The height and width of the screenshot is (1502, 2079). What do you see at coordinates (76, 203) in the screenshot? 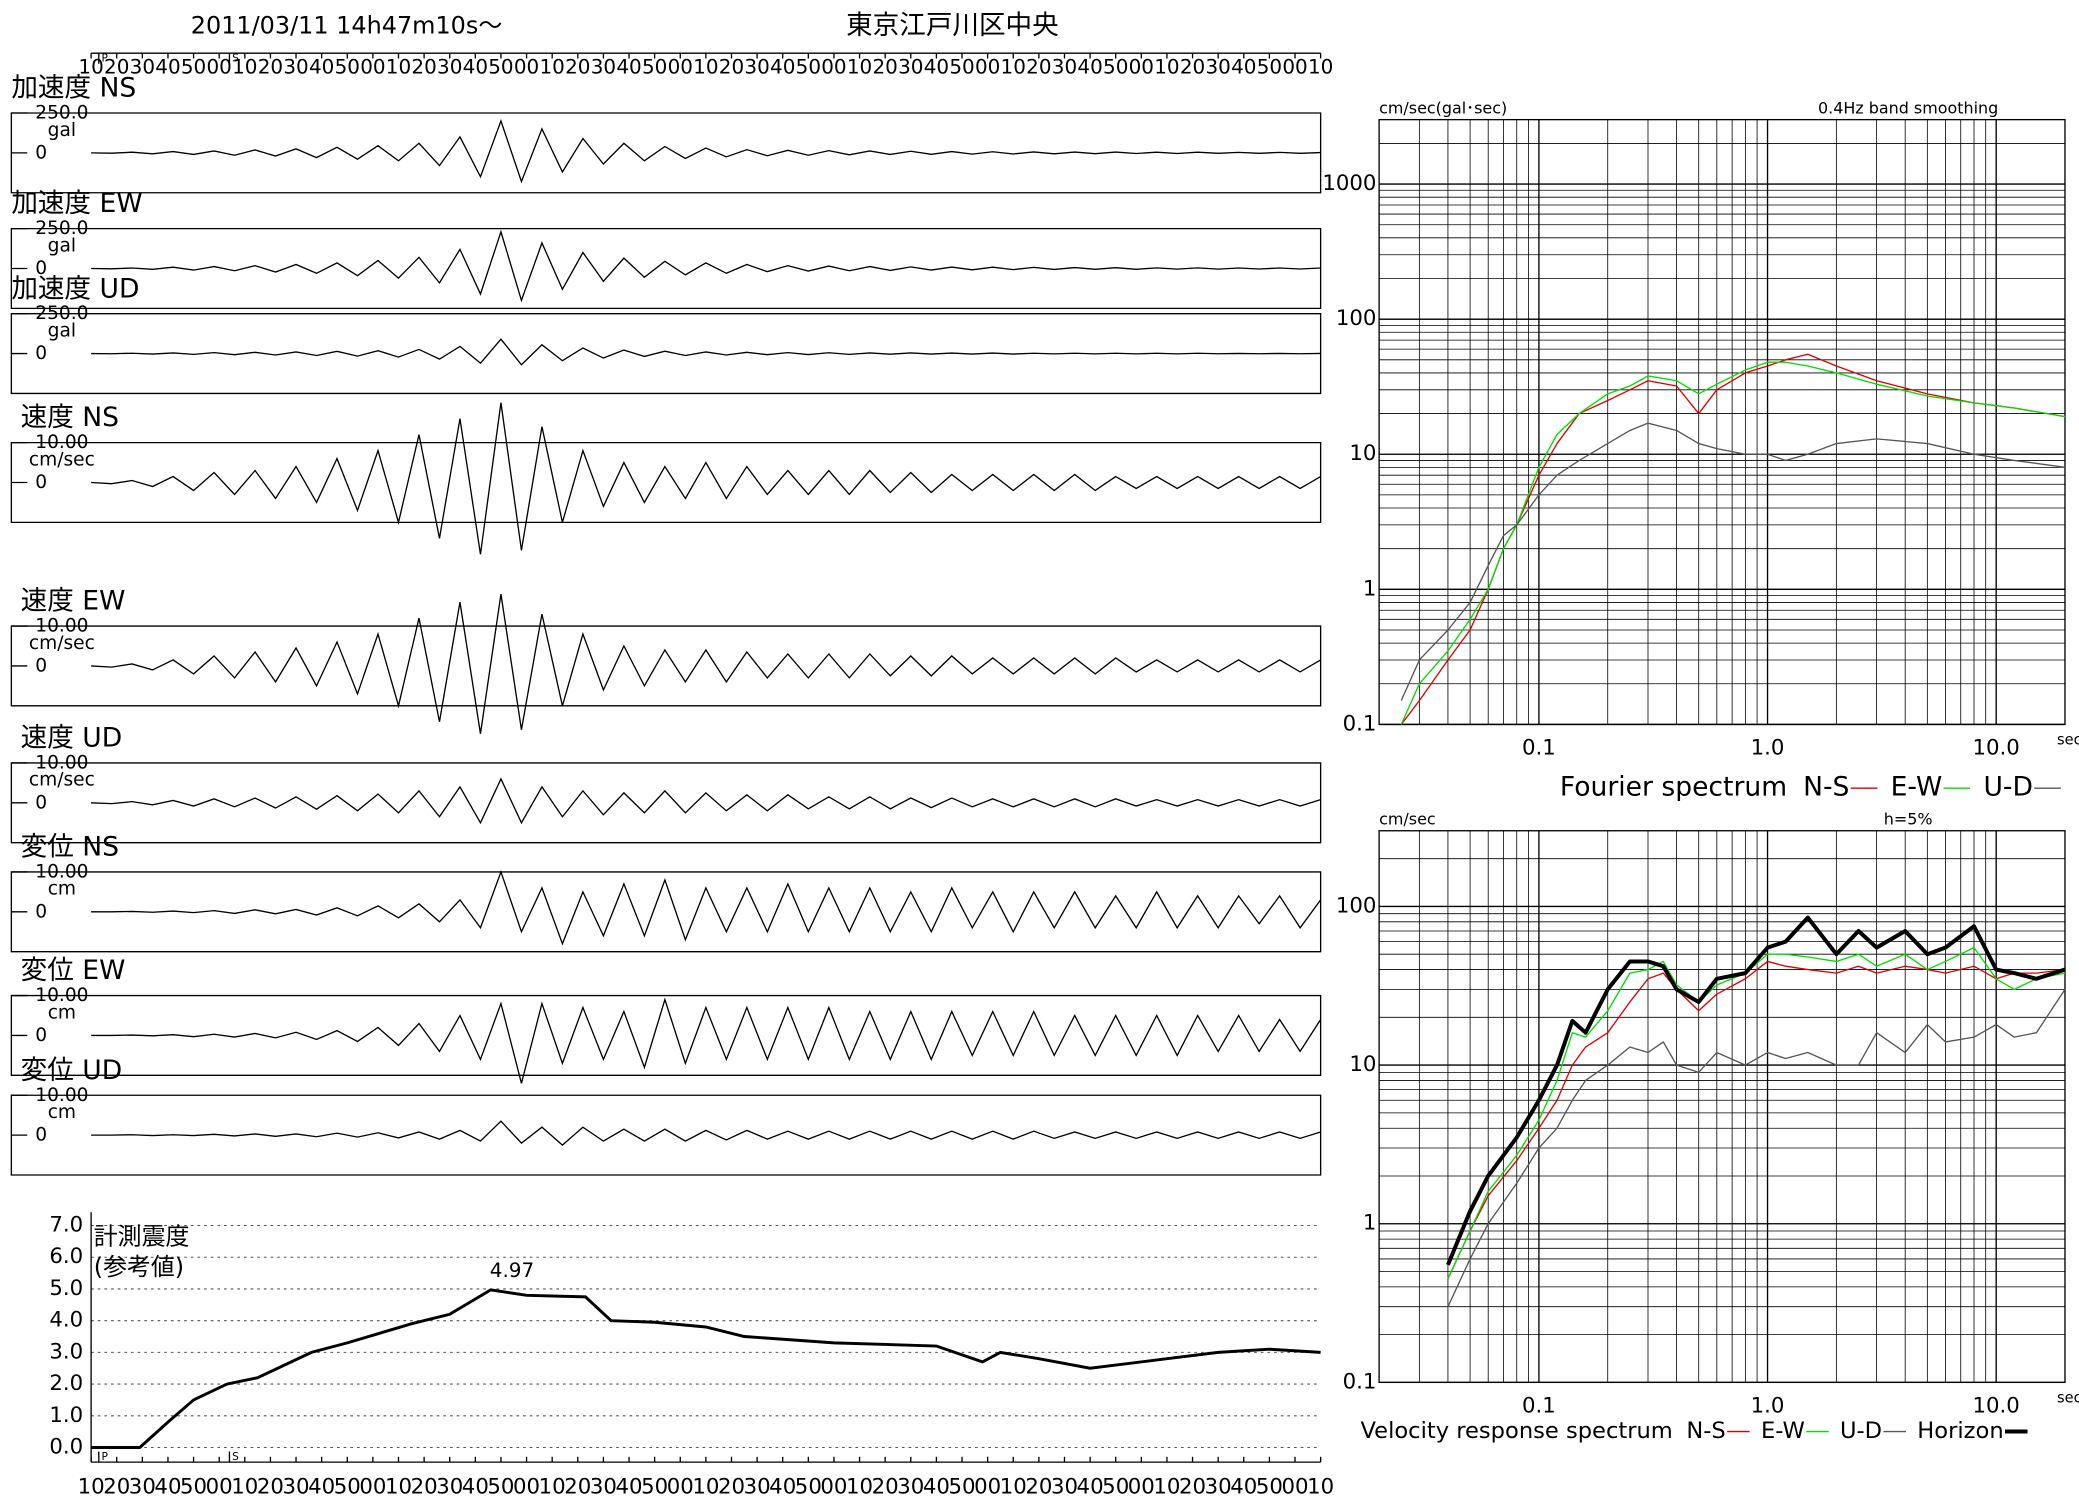
I see `panel-title: 加速度 EW` at bounding box center [76, 203].